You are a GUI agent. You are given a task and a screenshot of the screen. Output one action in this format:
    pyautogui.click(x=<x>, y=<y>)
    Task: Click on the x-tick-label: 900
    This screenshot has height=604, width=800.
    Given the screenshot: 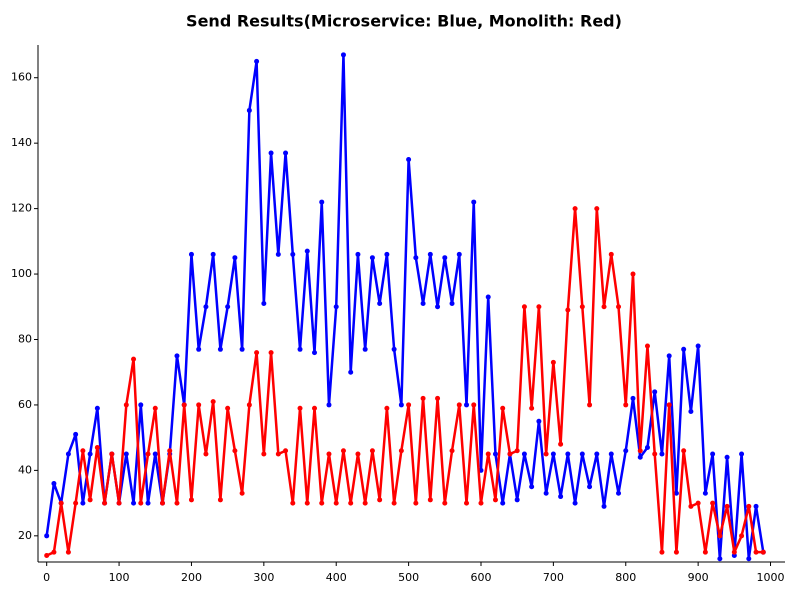 What is the action you would take?
    pyautogui.click(x=698, y=577)
    